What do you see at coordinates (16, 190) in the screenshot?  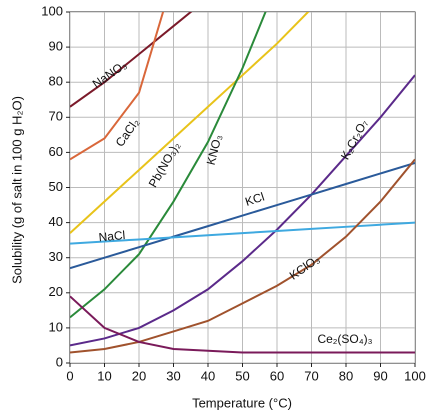 I see `y-axis-label: Solubility (g of salt in 100 g H₂O)` at bounding box center [16, 190].